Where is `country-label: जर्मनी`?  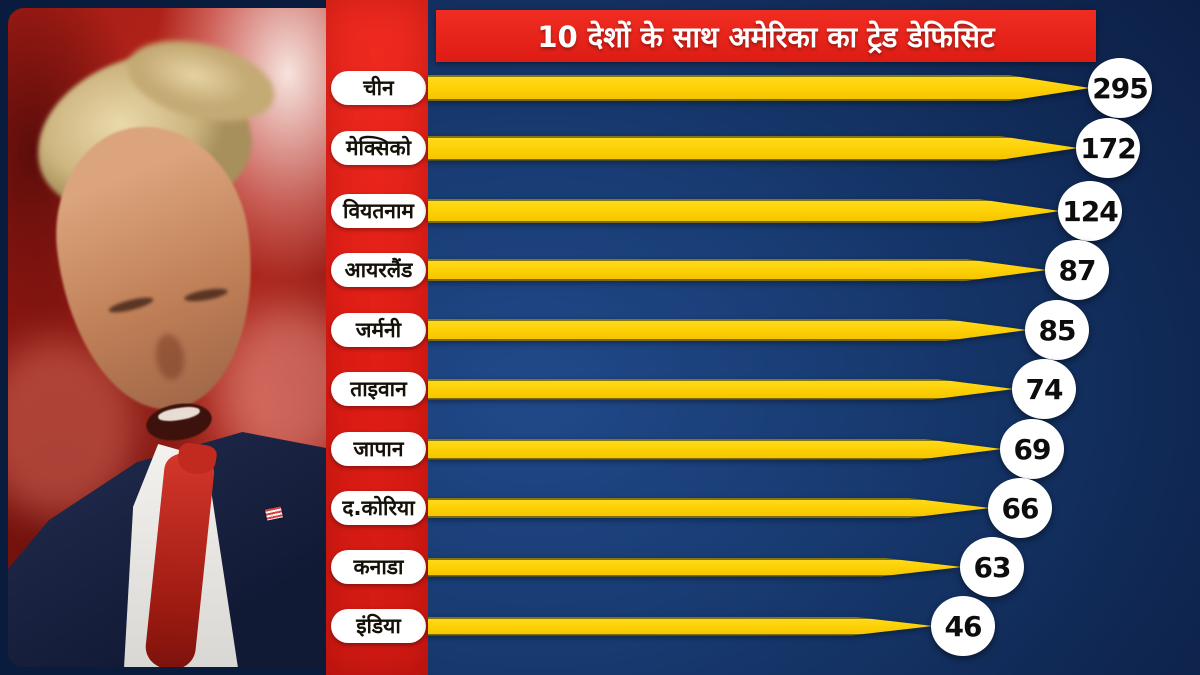
country-label: जर्मनी is located at coordinates (378, 330).